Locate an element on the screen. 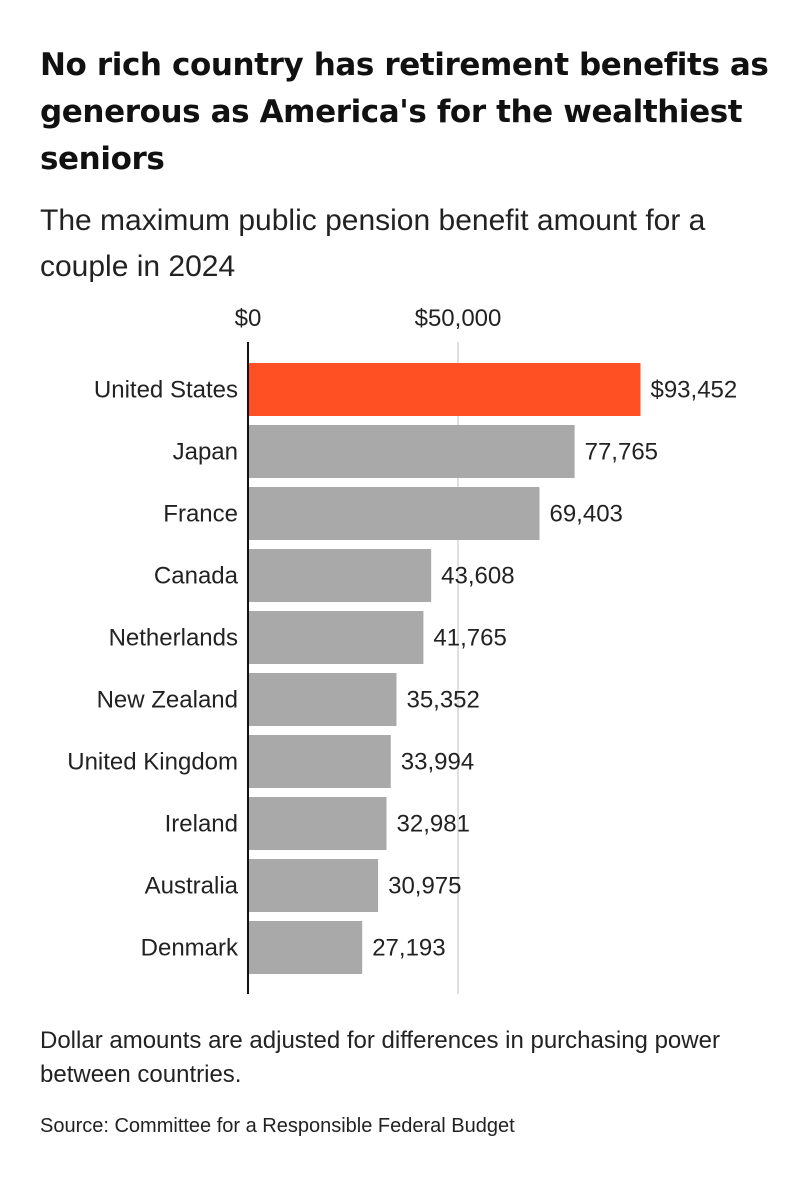 The image size is (796, 1192). x-tick-label: $50,000 is located at coordinates (458, 318).